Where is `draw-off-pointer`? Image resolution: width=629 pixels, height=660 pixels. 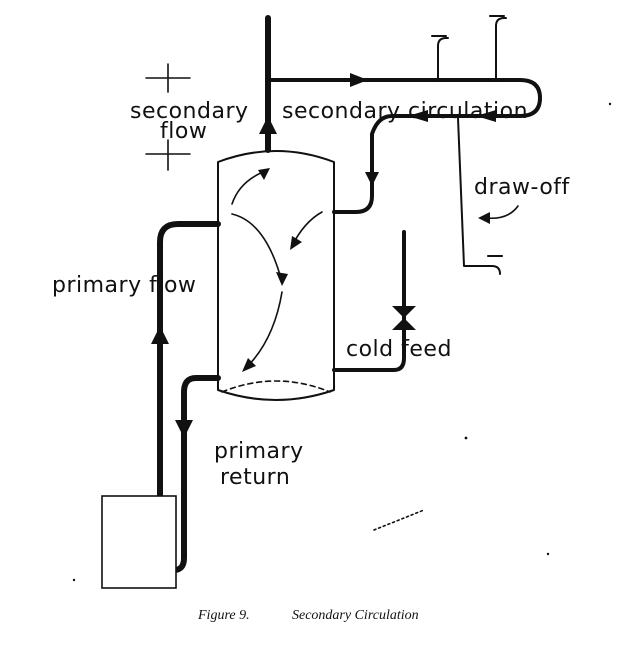
draw-off-pointer is located at coordinates (502, 212).